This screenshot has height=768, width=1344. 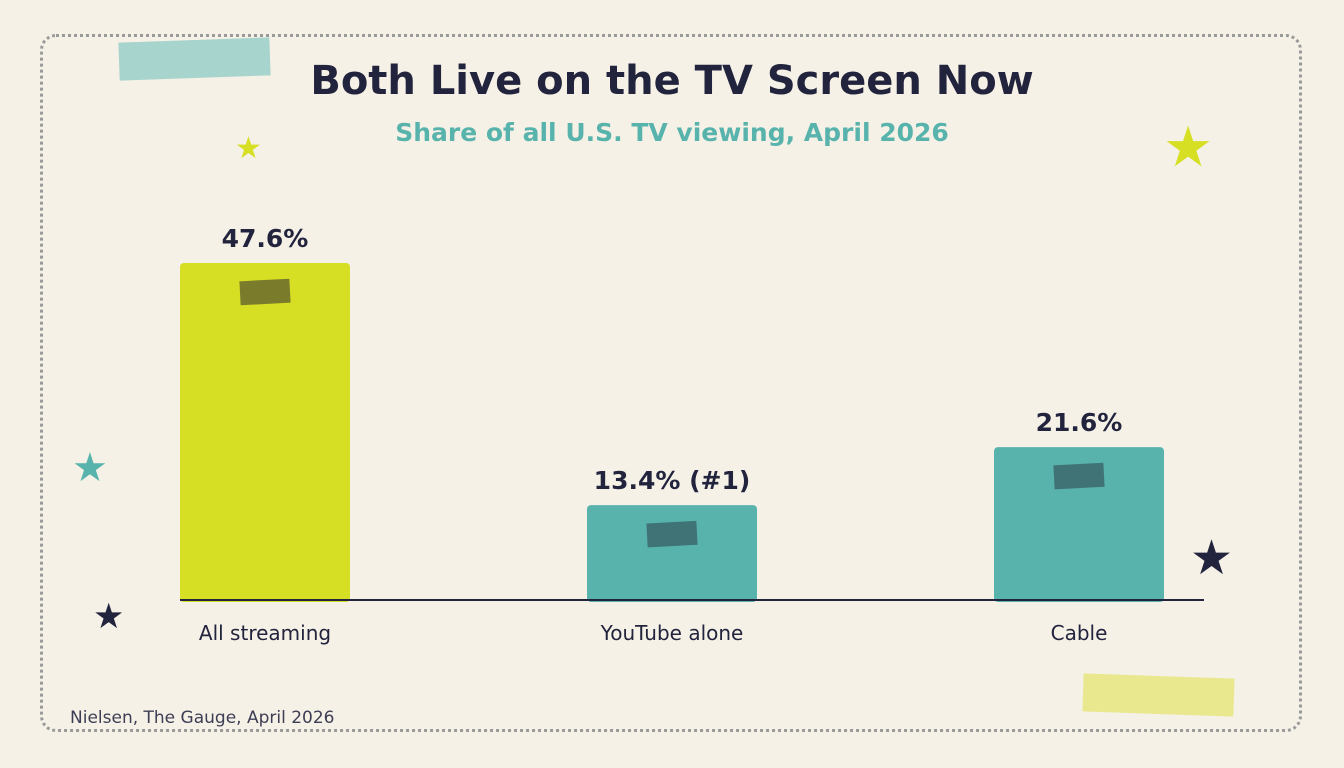 I want to click on data-label: 13.4% (#1), so click(x=672, y=480).